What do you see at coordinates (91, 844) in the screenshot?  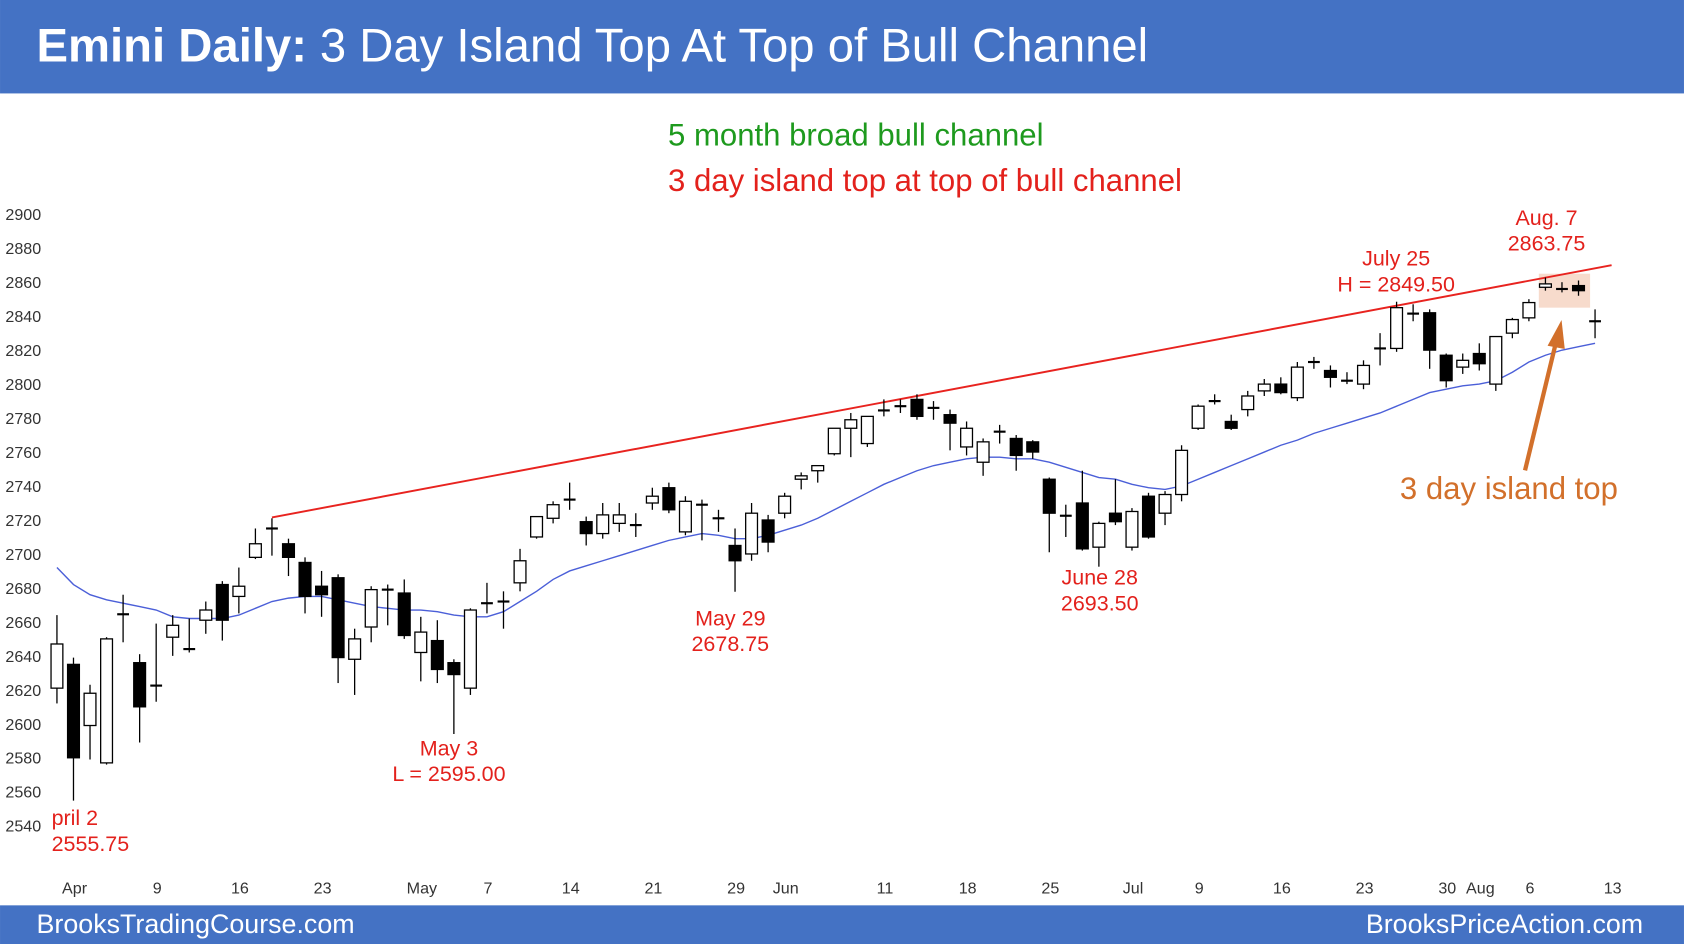 I see `annotation: 2555.75` at bounding box center [91, 844].